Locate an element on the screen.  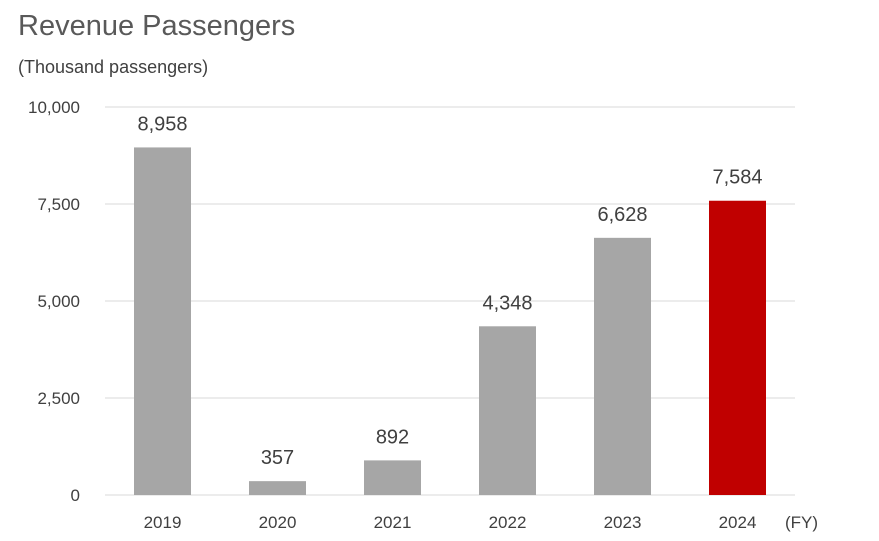
x-tick-label-2024: 2024 is located at coordinates (738, 522).